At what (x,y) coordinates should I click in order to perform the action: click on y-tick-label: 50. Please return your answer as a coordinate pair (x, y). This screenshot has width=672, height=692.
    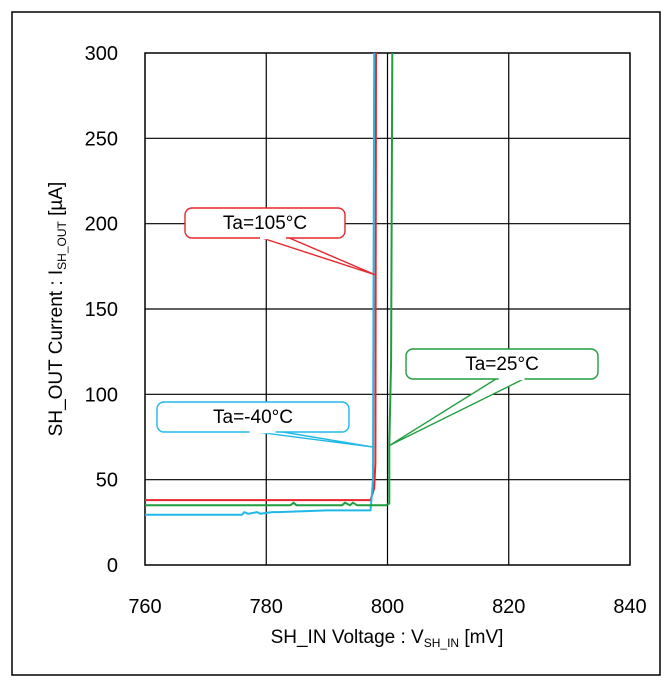
    Looking at the image, I should click on (107, 481).